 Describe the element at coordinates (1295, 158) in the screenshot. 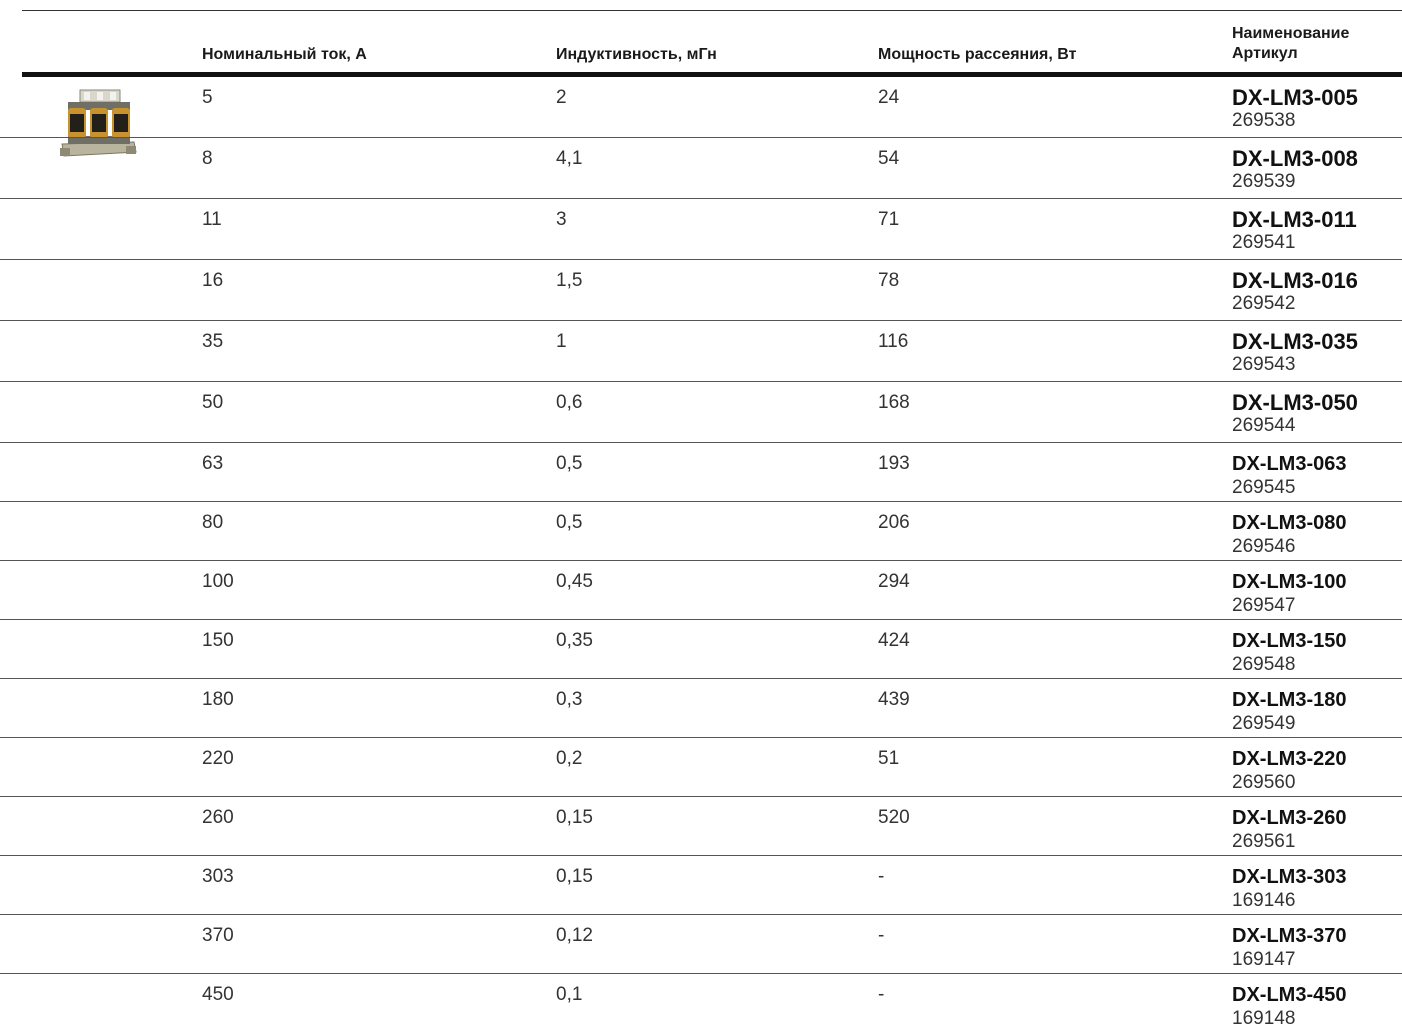

I see `model-name: DX-LM3-008` at that location.